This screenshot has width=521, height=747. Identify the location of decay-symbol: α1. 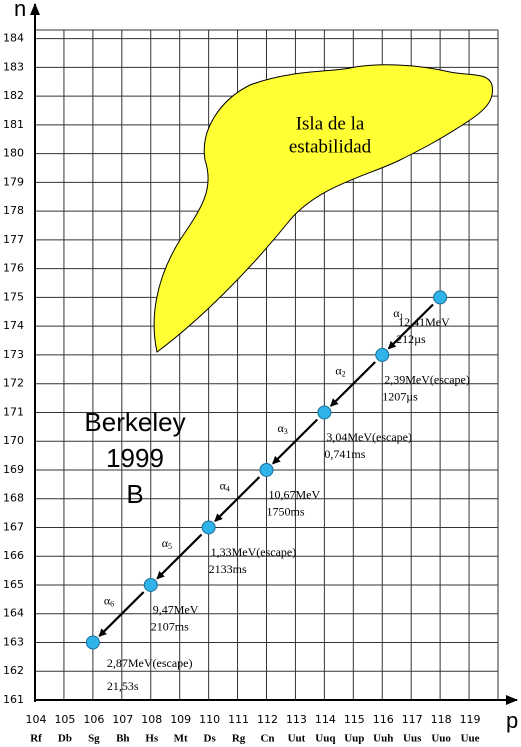
(398, 313).